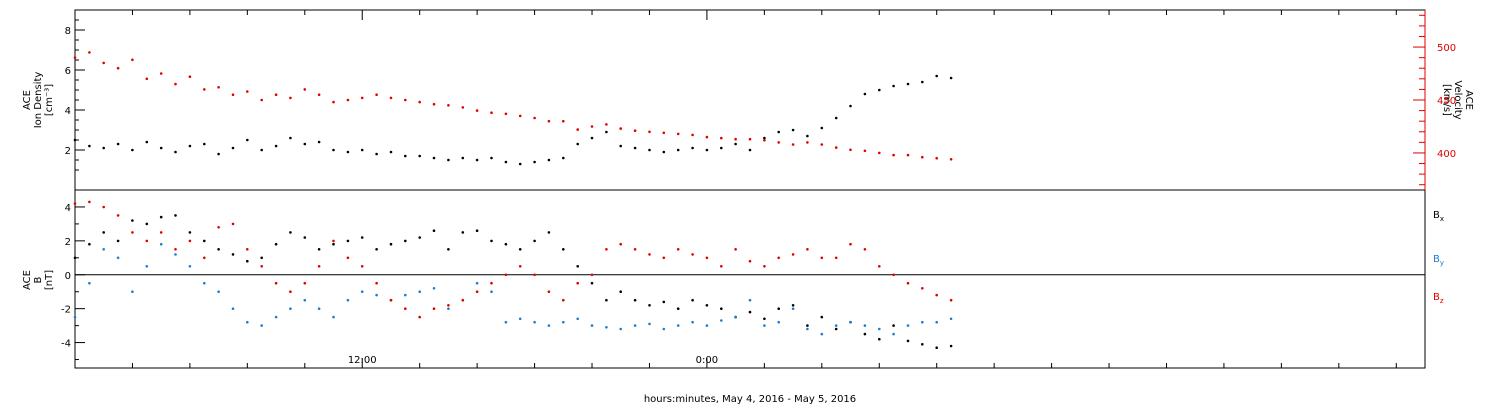 This screenshot has width=1500, height=410. Describe the element at coordinates (68, 242) in the screenshot. I see `bottom-left-tick-label: 2` at that location.